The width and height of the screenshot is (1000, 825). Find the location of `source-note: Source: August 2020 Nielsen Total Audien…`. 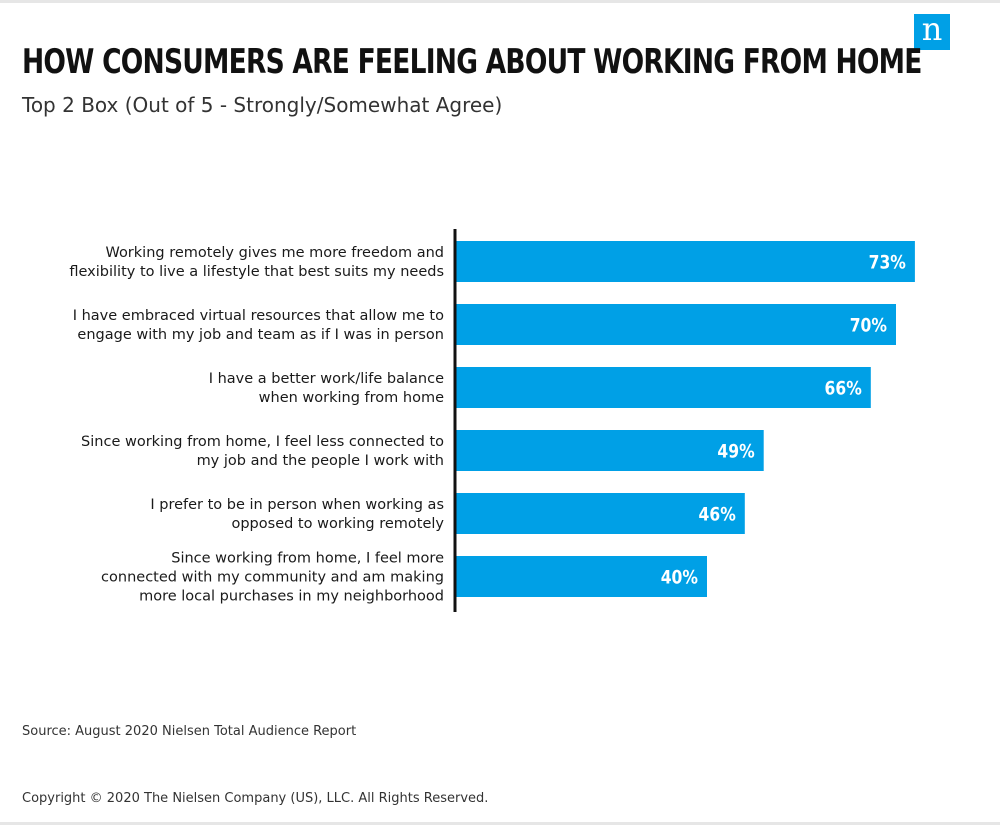

source-note: Source: August 2020 Nielsen Total Audien… is located at coordinates (189, 731).